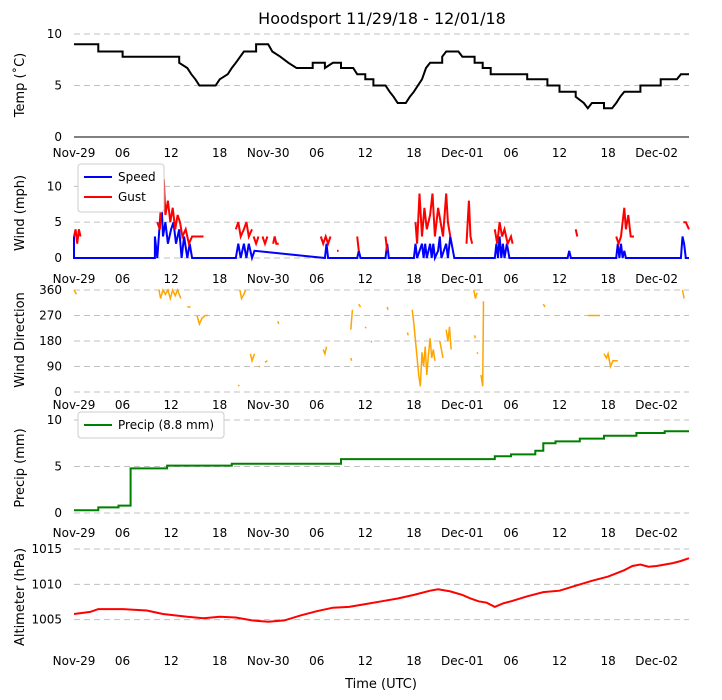 The image size is (722, 700). I want to click on y-axis-label: Wind (mph), so click(20, 213).